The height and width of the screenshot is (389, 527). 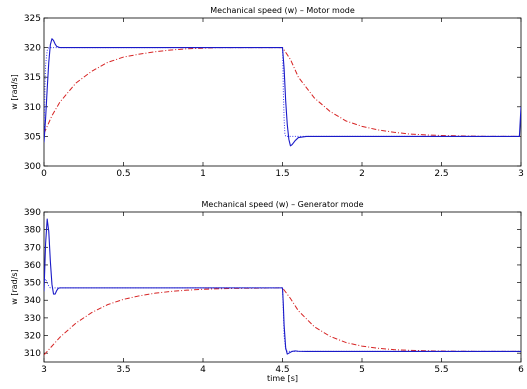 What do you see at coordinates (203, 370) in the screenshot?
I see `x-tick-label: 4` at bounding box center [203, 370].